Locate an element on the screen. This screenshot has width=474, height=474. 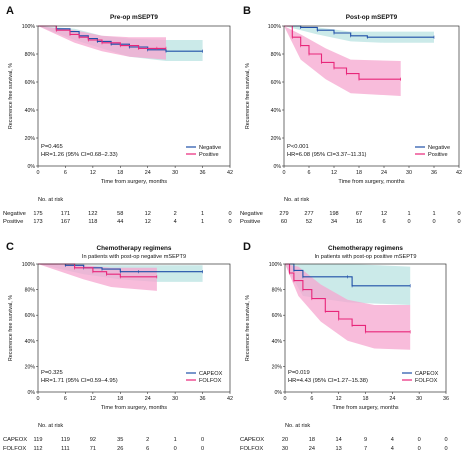
hazard-ratio: HR=4.43 (95% CI=1.27–15.38) is located at coordinates (328, 381).